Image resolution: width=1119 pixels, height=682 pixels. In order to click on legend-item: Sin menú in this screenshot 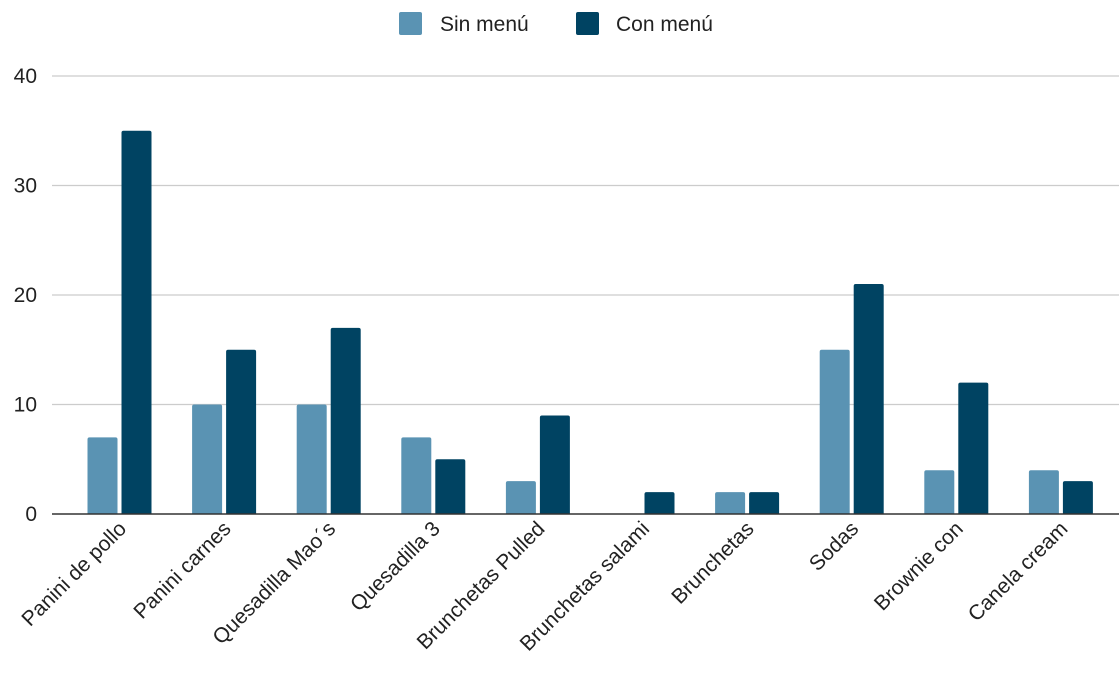, I will do `click(464, 24)`.